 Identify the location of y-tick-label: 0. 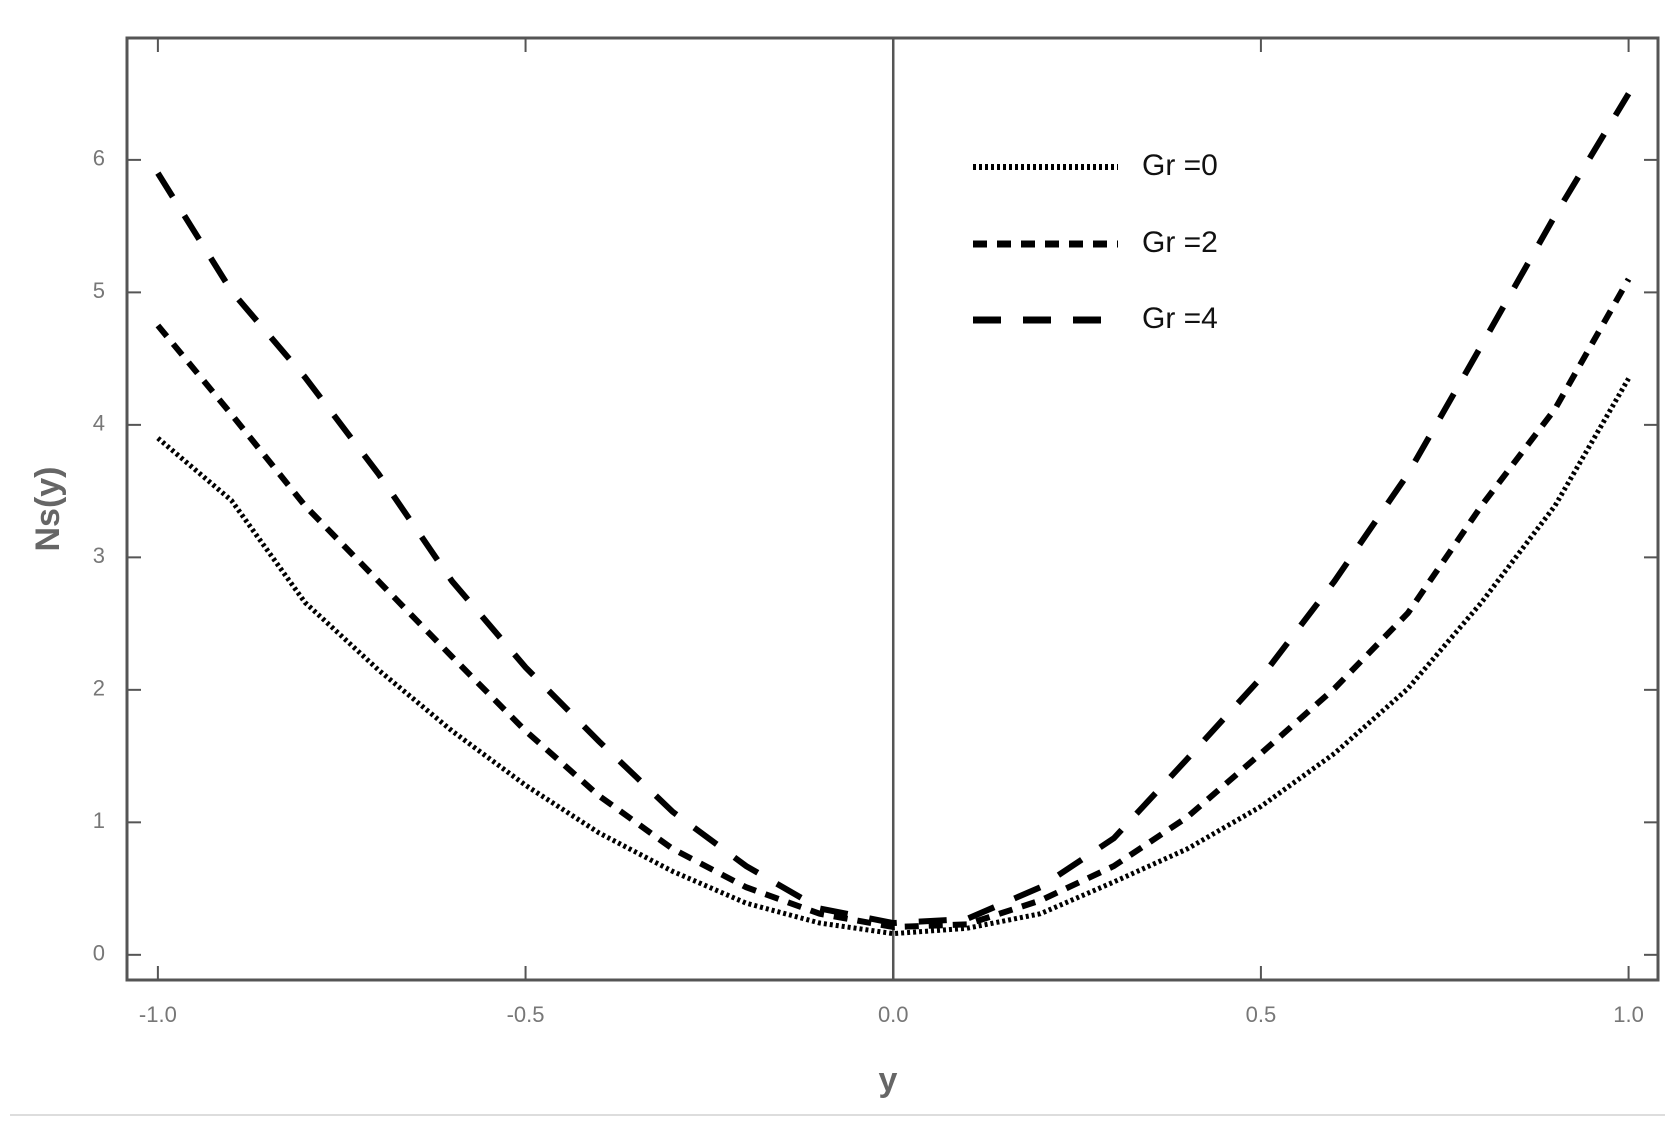
(99, 953).